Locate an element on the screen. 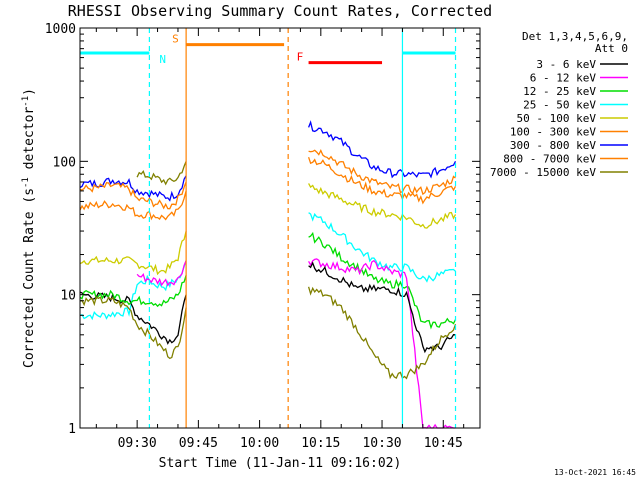 This screenshot has width=640, height=480. legend-label: 300 - 800 keV is located at coordinates (553, 145).